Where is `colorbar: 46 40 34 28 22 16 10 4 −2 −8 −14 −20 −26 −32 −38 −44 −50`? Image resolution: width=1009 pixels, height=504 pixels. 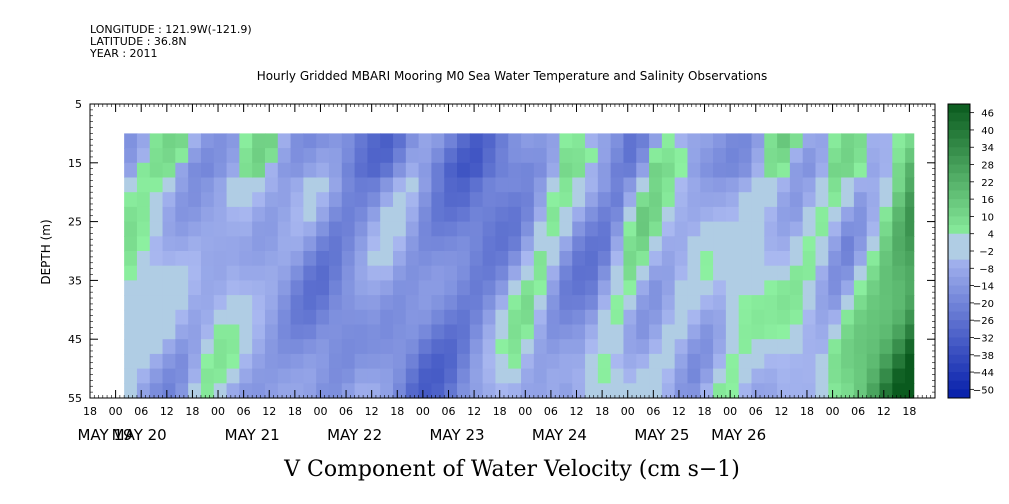 colorbar: 46 40 34 28 22 16 10 4 −2 −8 −14 −20 −26 −32 −38 −44 −50 is located at coordinates (970, 251).